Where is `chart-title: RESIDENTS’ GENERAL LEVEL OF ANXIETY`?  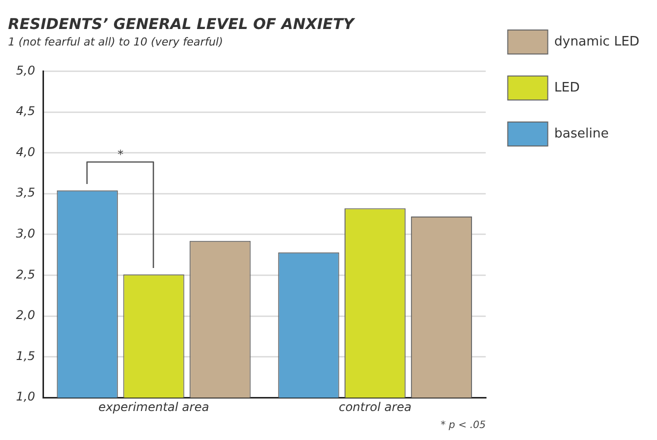
chart-title: RESIDENTS’ GENERAL LEVEL OF ANXIETY is located at coordinates (182, 23).